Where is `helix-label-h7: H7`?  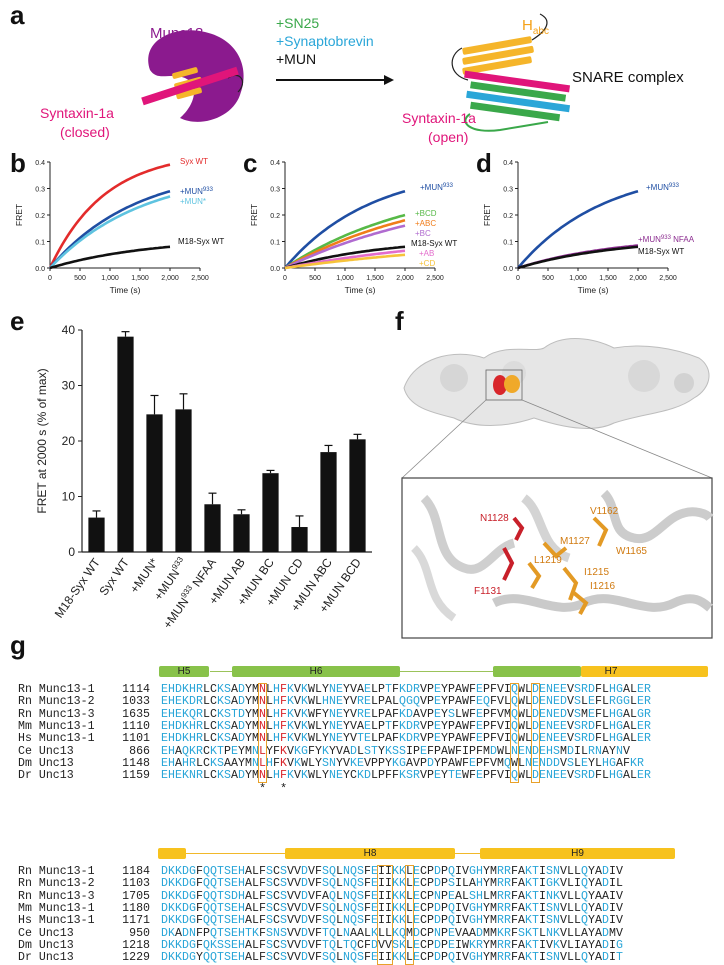
helix-label-h7: H7 is located at coordinates (611, 671).